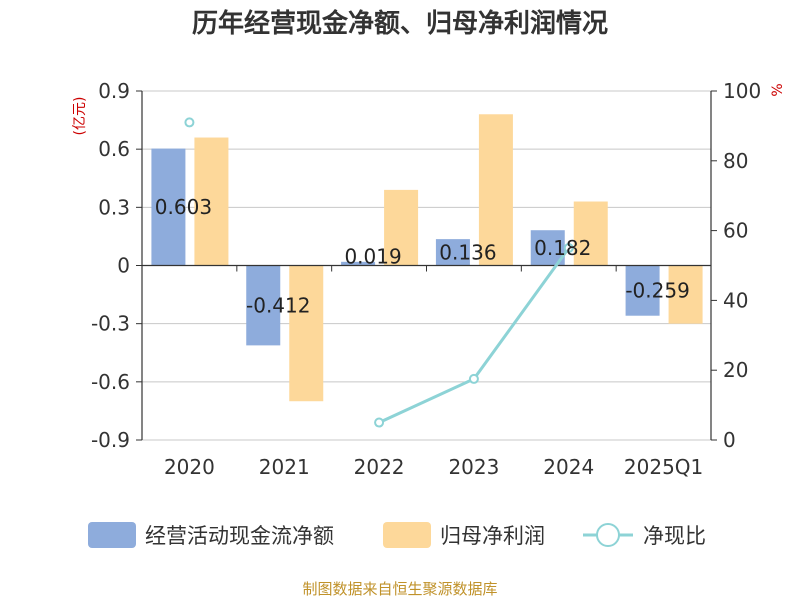 The width and height of the screenshot is (800, 600). Describe the element at coordinates (110, 324) in the screenshot. I see `left-tick-label: -0.3` at that location.